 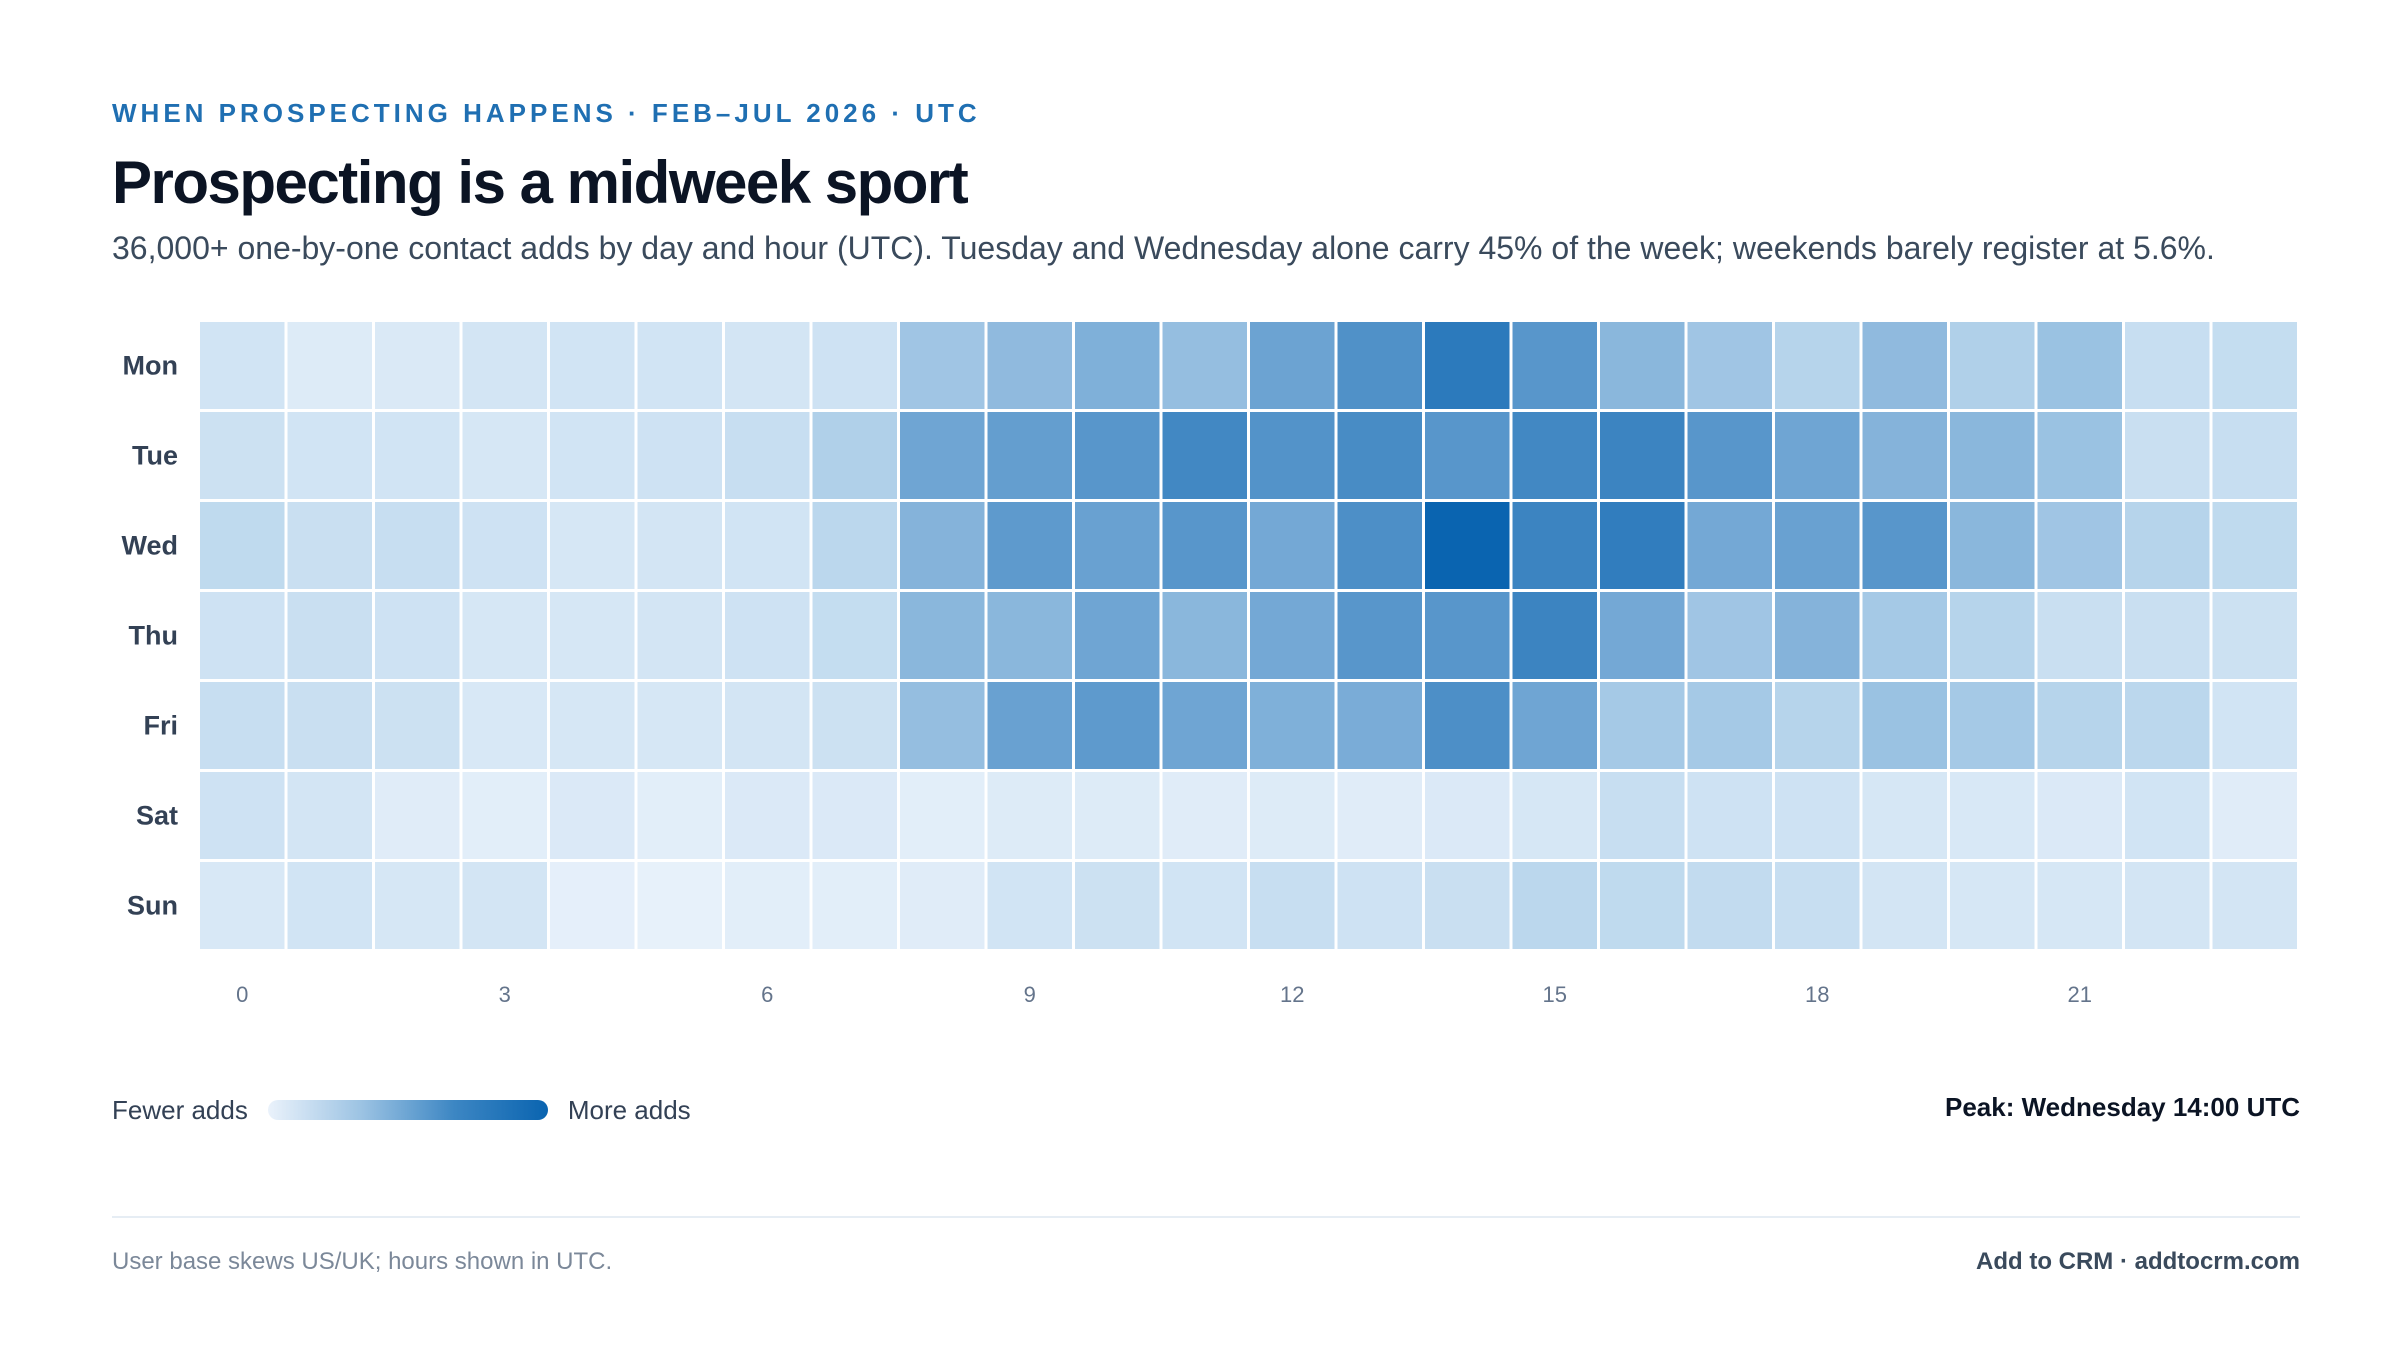 What do you see at coordinates (1555, 994) in the screenshot?
I see `hour-tick-15: 15` at bounding box center [1555, 994].